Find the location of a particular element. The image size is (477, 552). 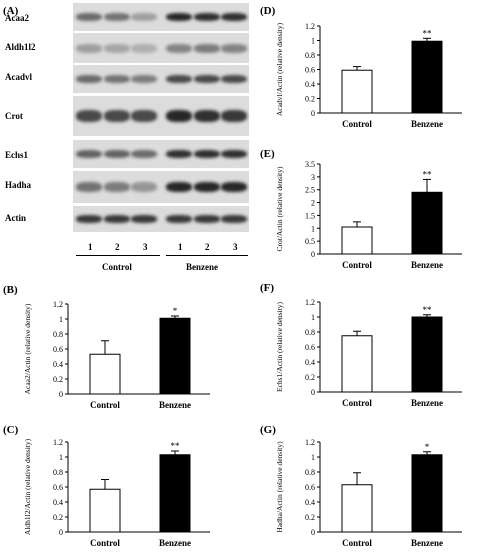

y-tick-label: 3.5 is located at coordinates (310, 164).